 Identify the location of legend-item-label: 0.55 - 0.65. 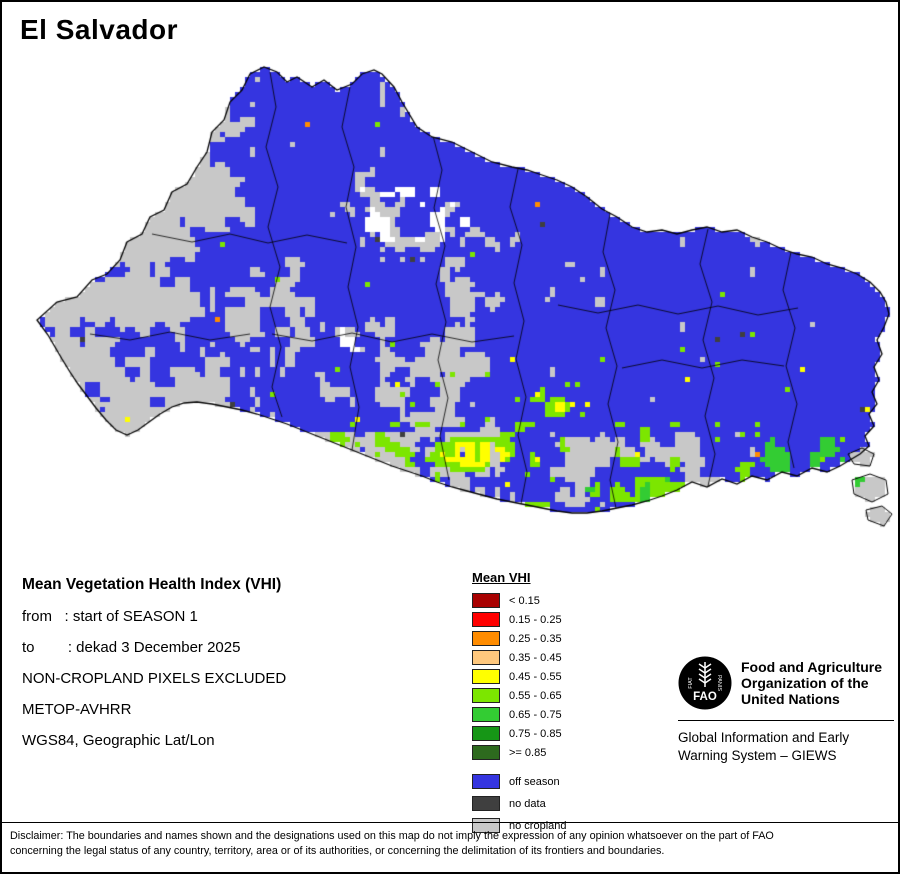
(535, 695).